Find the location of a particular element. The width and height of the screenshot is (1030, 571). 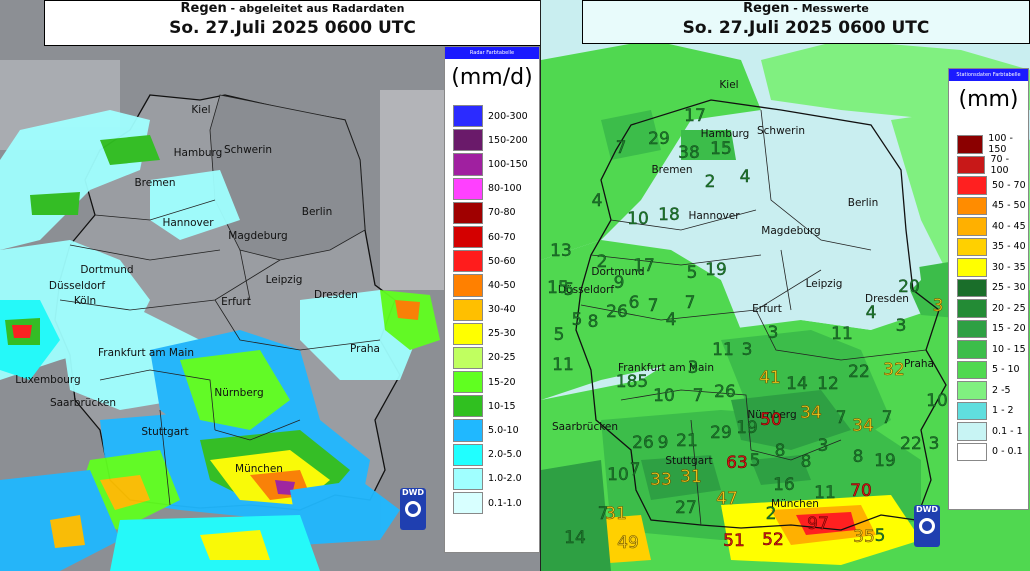

station-value: 32 is located at coordinates (894, 370).